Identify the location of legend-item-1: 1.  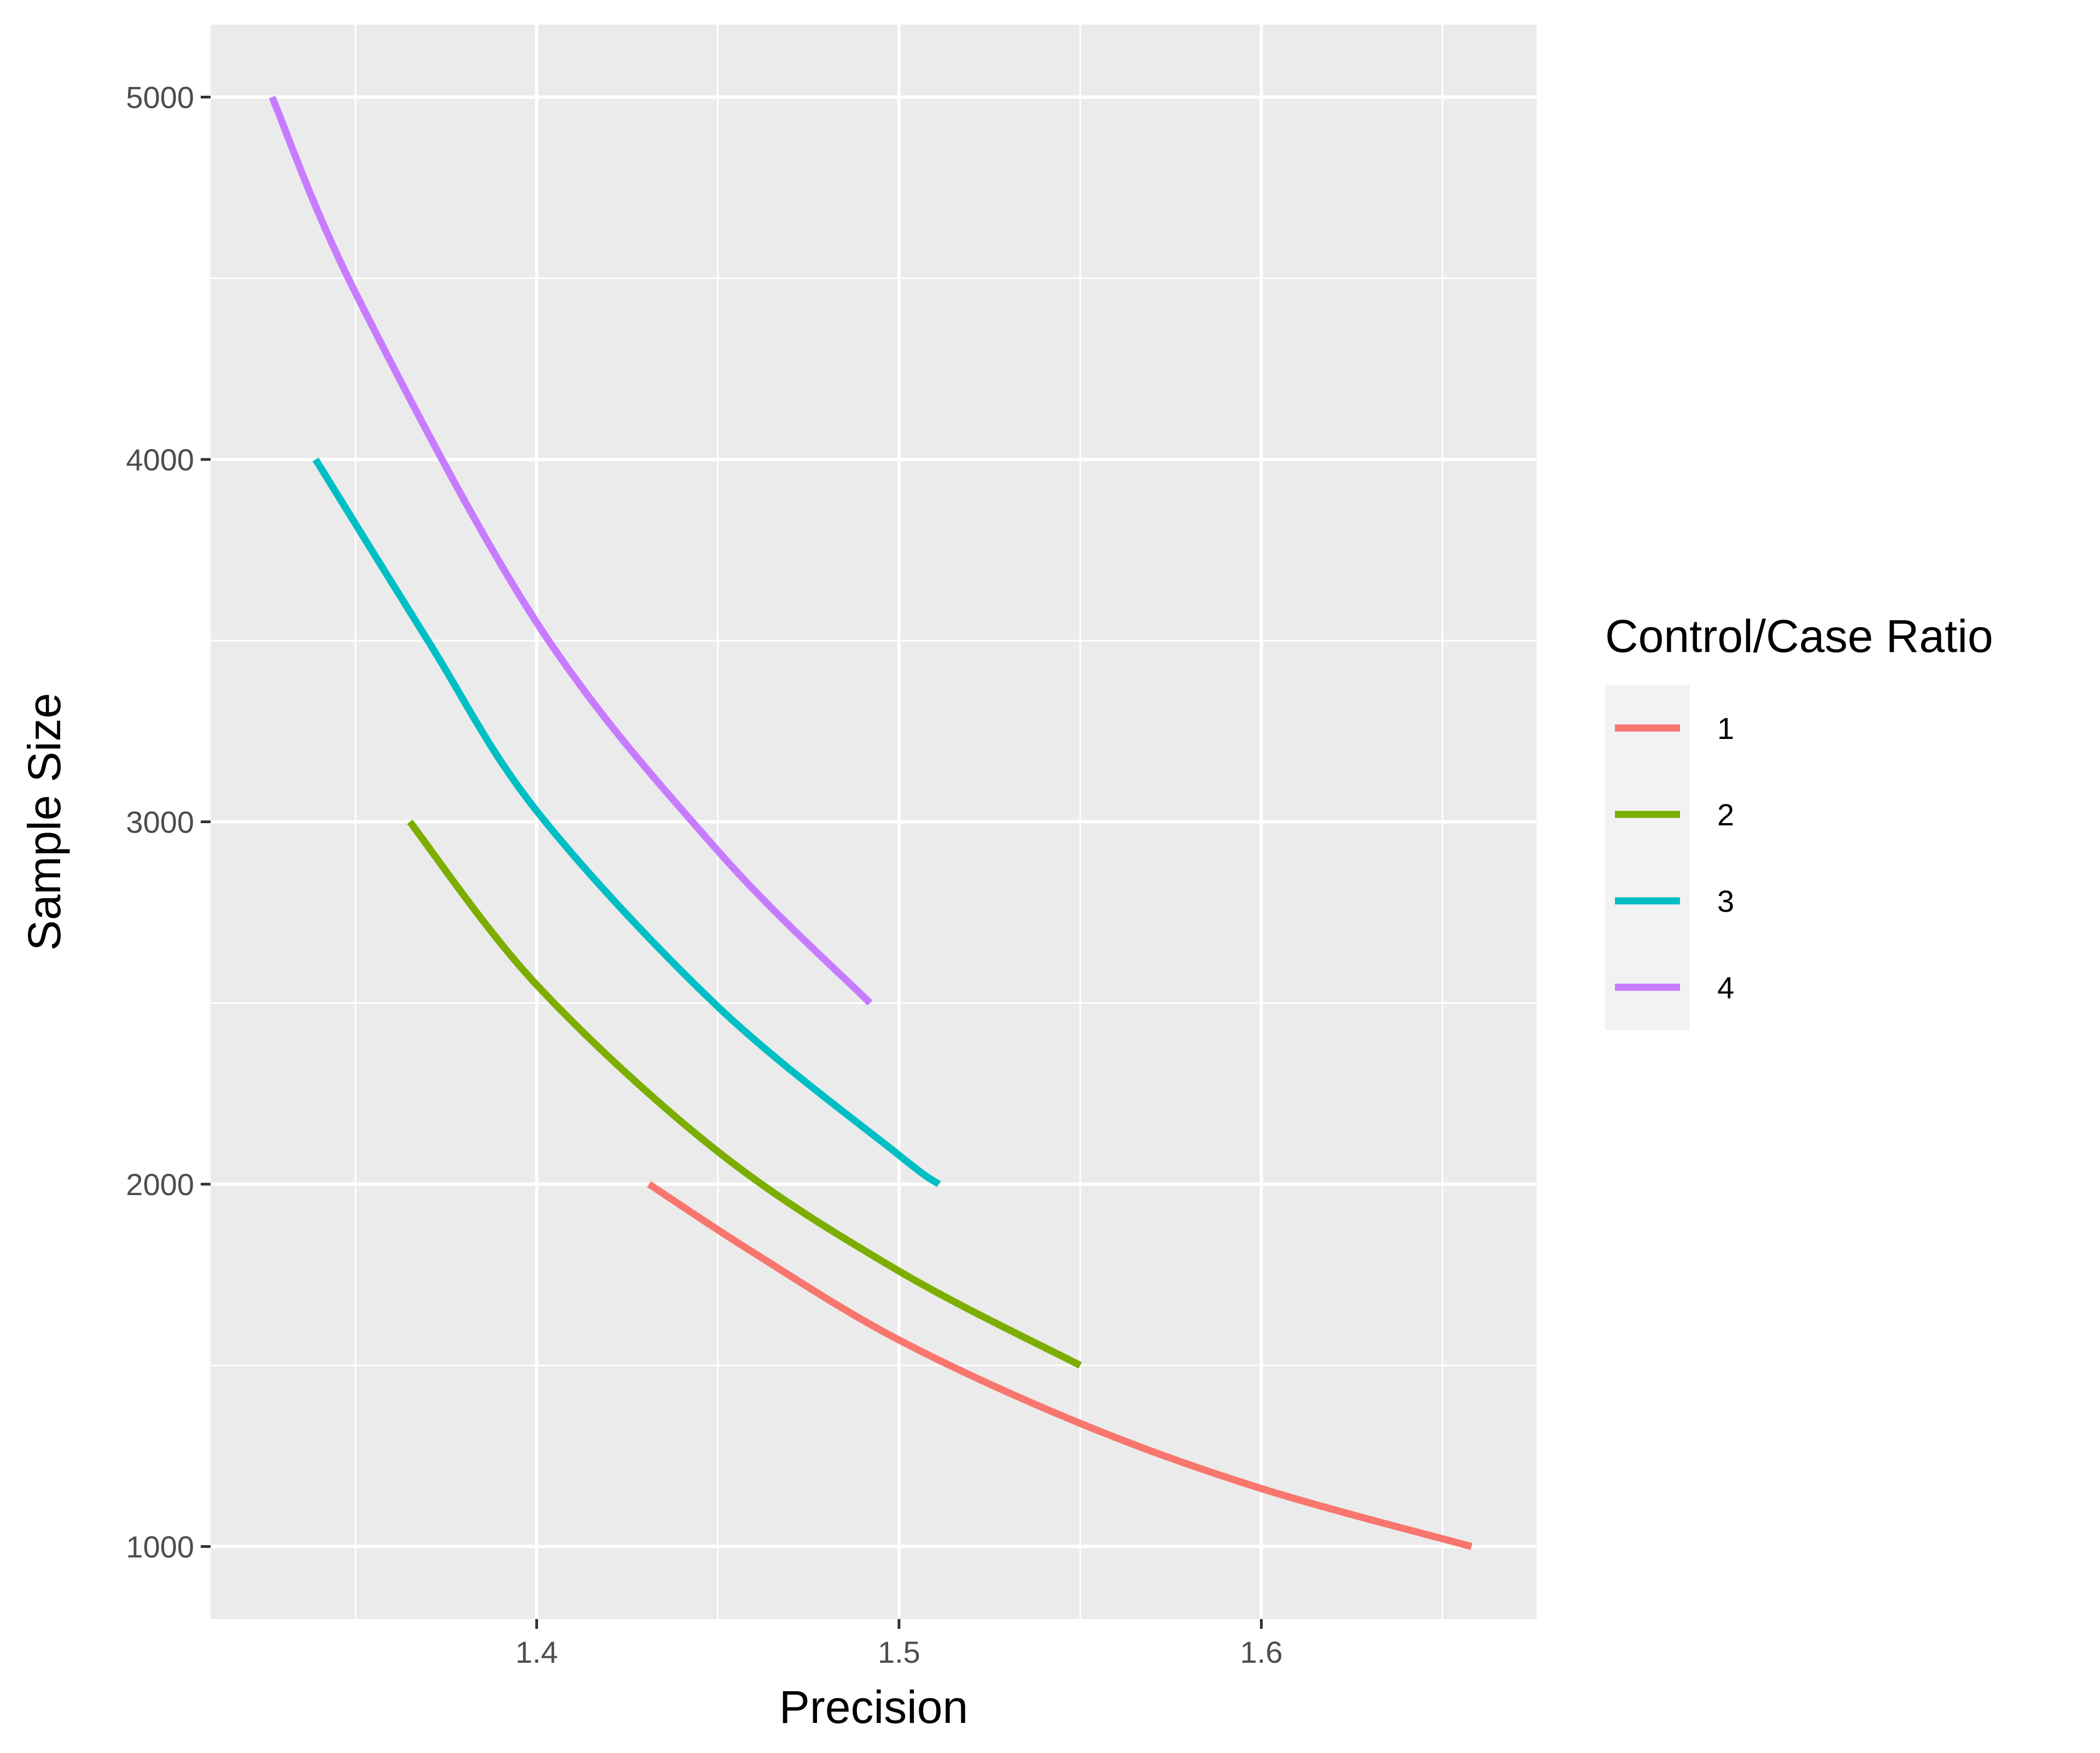
(1674, 728).